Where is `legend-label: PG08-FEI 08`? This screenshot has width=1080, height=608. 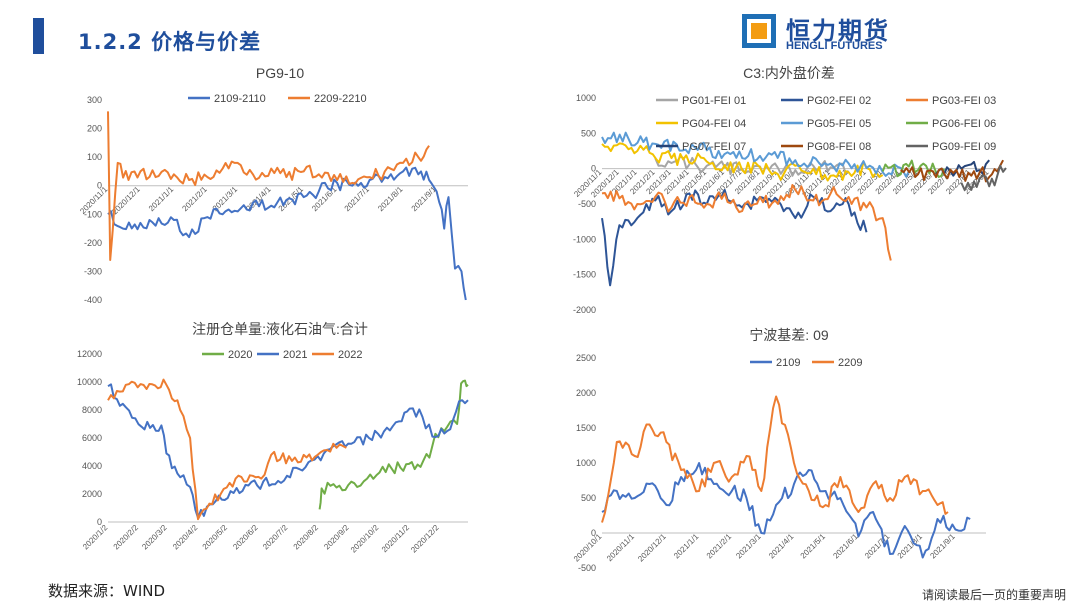 legend-label: PG08-FEI 08 is located at coordinates (839, 147).